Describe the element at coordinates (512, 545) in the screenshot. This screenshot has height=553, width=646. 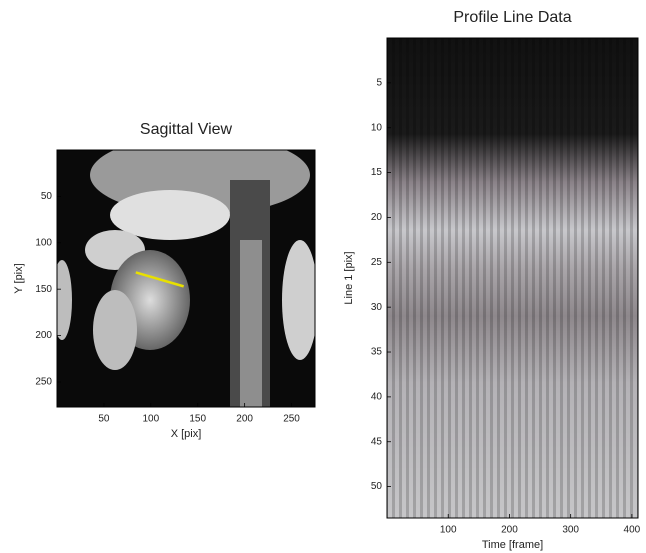
I see `x-axis-label: Time [frame]` at that location.